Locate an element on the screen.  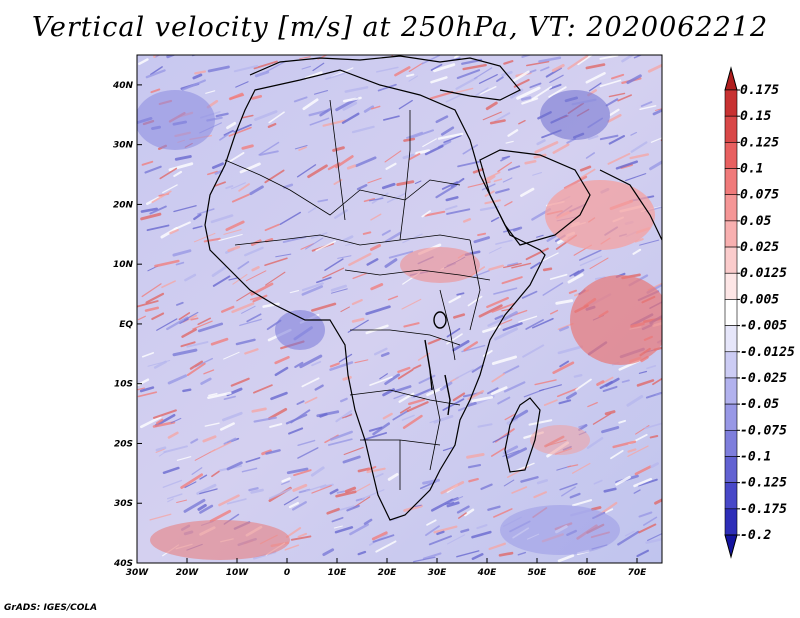
colorbar-label: 0.075 is located at coordinates (759, 195).